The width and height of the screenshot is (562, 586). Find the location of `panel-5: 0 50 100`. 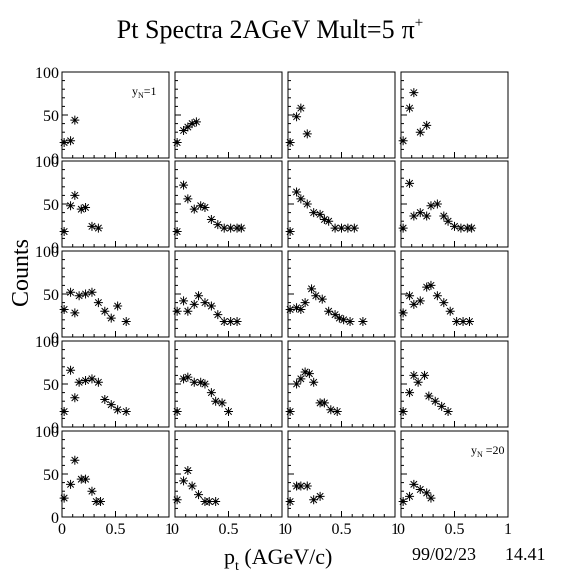

panel-5: 0 50 100 is located at coordinates (102, 205).